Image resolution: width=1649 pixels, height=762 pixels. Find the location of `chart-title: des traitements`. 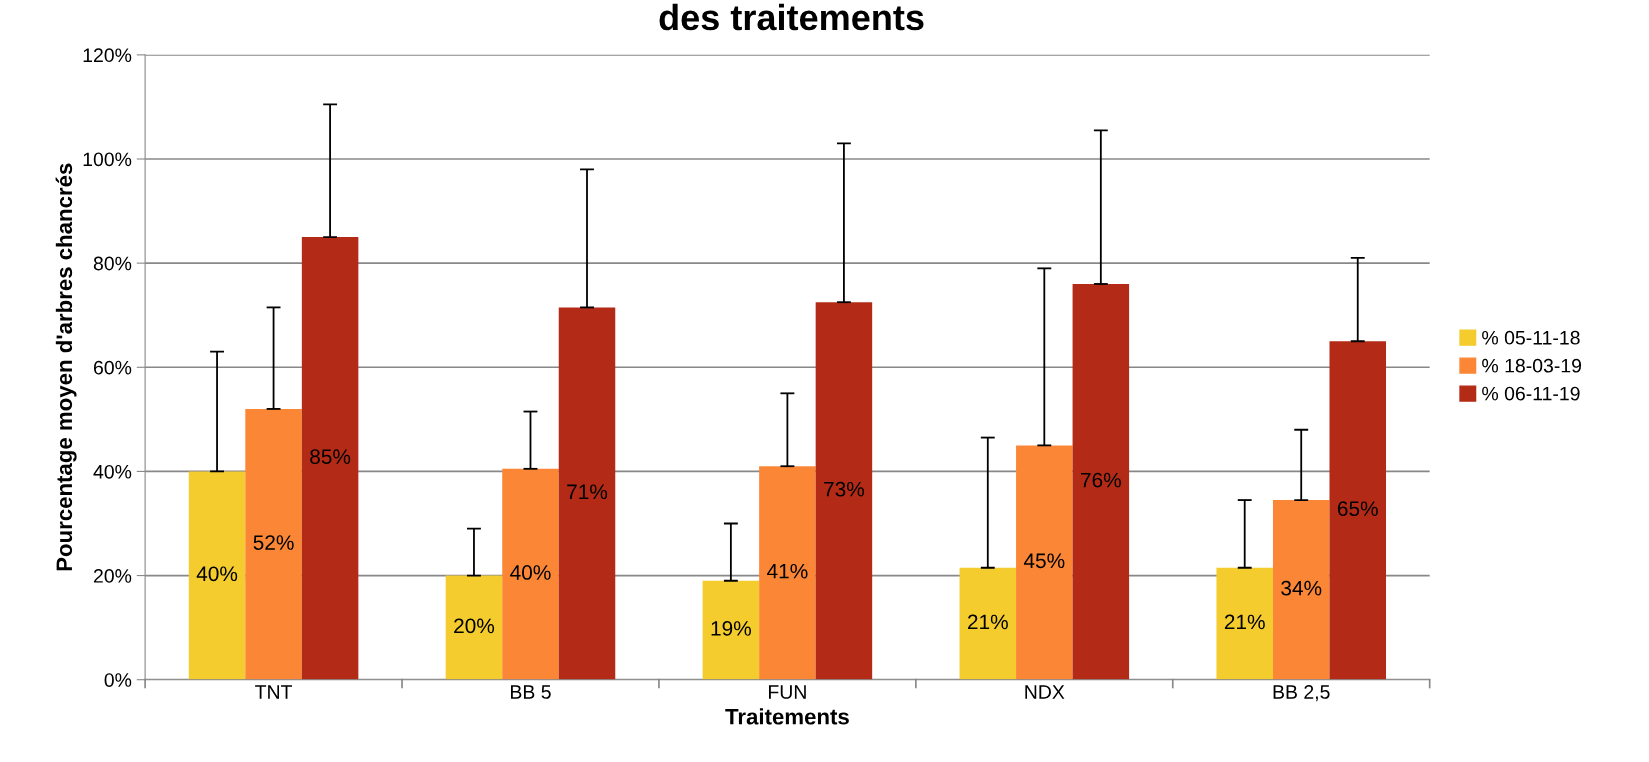

chart-title: des traitements is located at coordinates (791, 17).